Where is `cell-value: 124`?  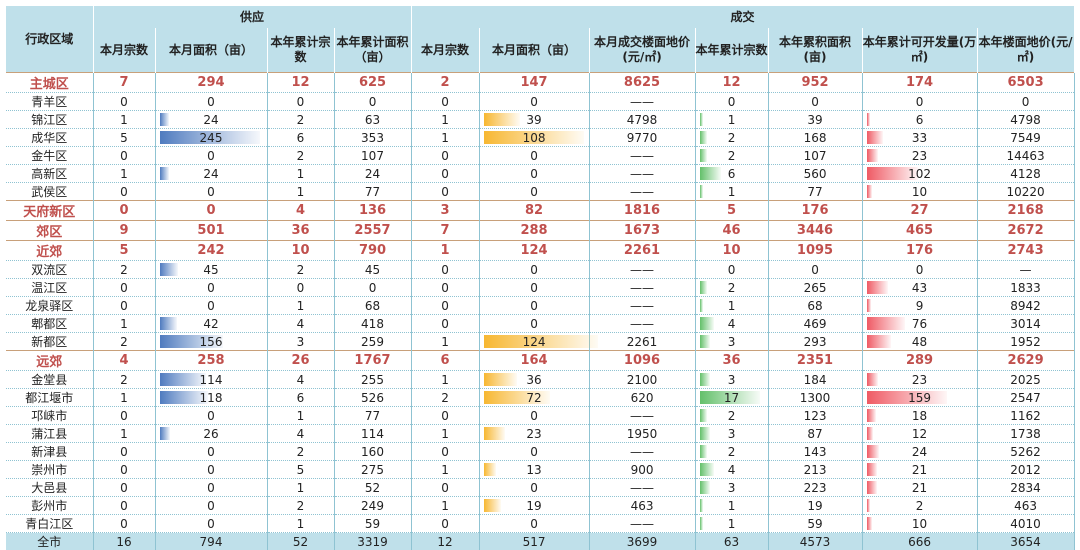 cell-value: 124 is located at coordinates (534, 342).